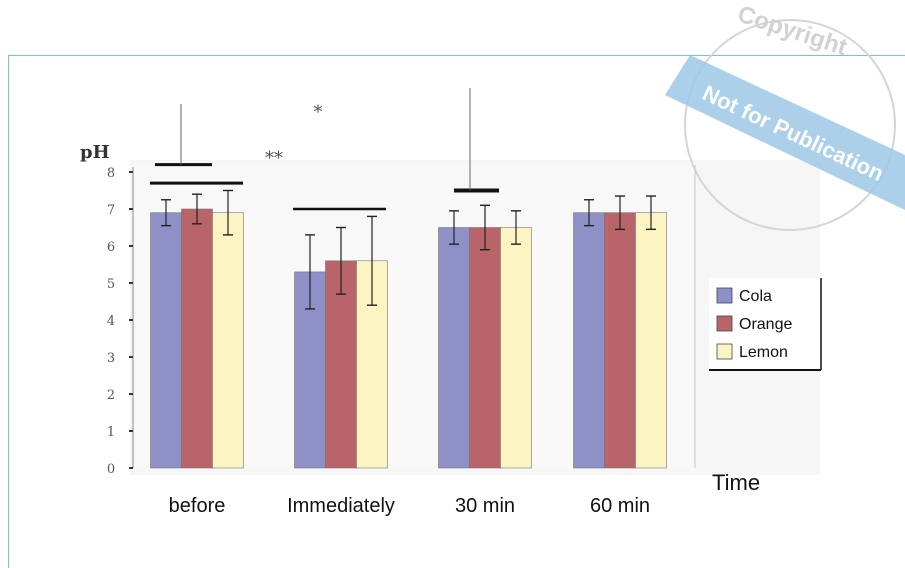 The width and height of the screenshot is (905, 568). What do you see at coordinates (763, 352) in the screenshot?
I see `legend-label-lemon: Lemon` at bounding box center [763, 352].